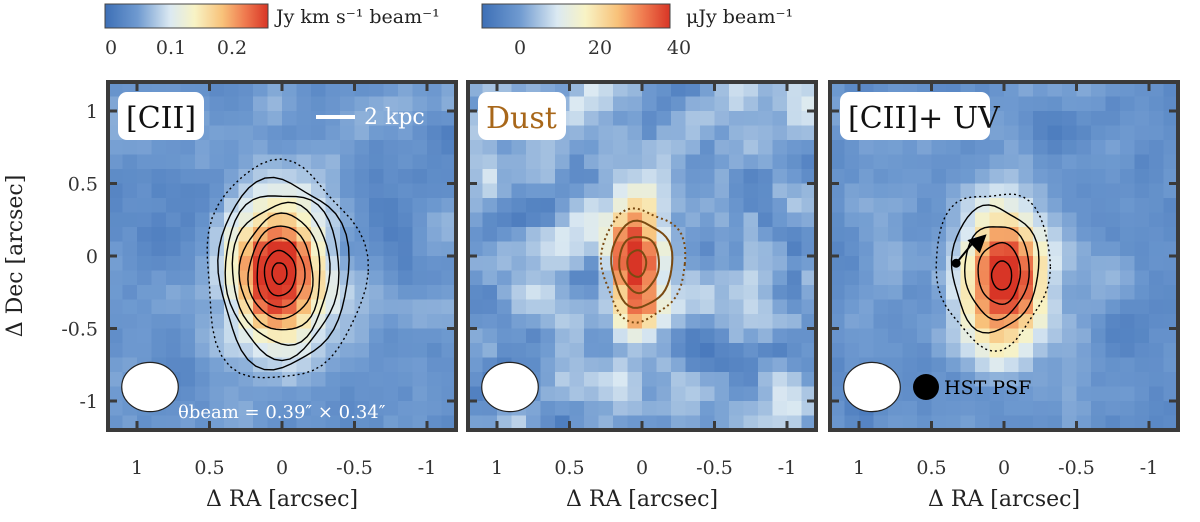 The width and height of the screenshot is (1200, 522). What do you see at coordinates (642, 264) in the screenshot?
I see `contour-level` at bounding box center [642, 264].